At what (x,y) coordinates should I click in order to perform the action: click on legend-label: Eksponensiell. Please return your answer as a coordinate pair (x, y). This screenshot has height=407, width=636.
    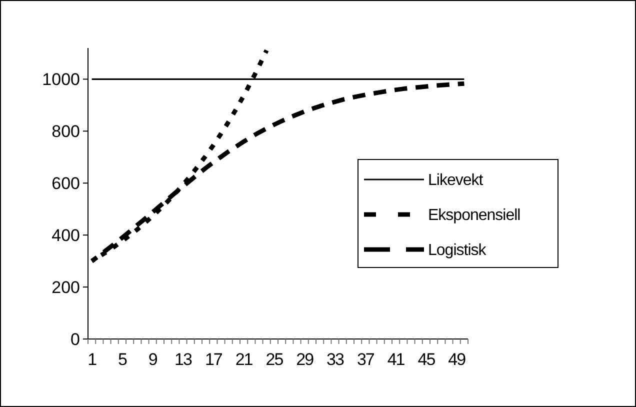
    Looking at the image, I should click on (474, 215).